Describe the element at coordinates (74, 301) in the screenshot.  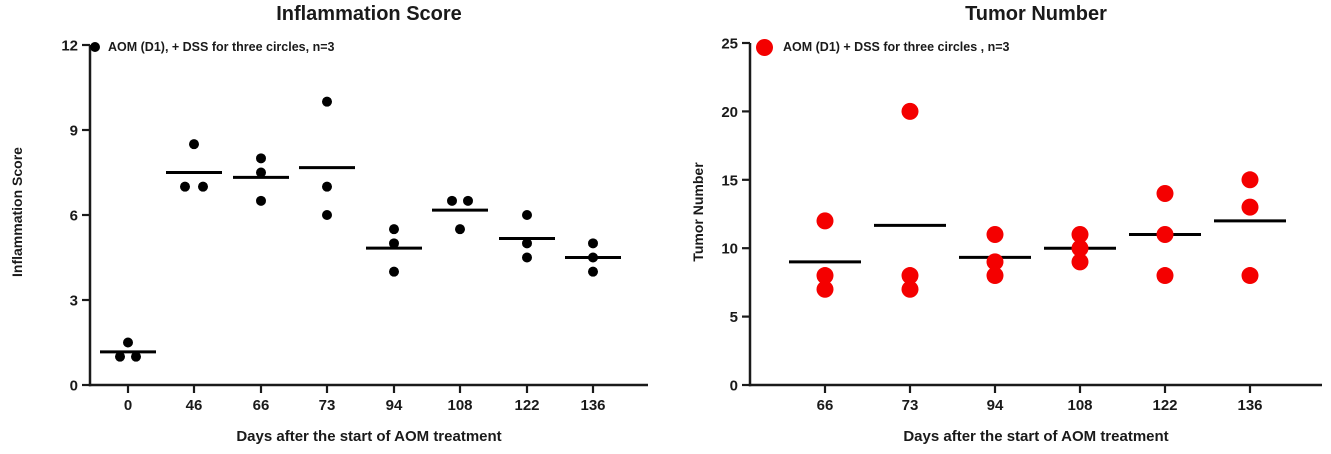
I see `y-tick-label: 3` at that location.